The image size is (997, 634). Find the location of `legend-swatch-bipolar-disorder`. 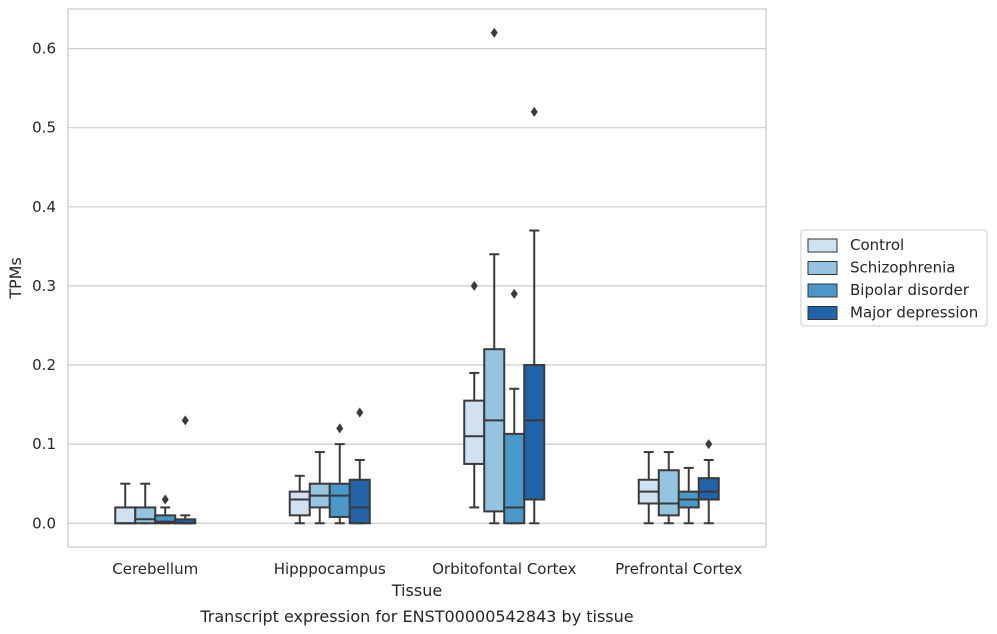

legend-swatch-bipolar-disorder is located at coordinates (822, 290).